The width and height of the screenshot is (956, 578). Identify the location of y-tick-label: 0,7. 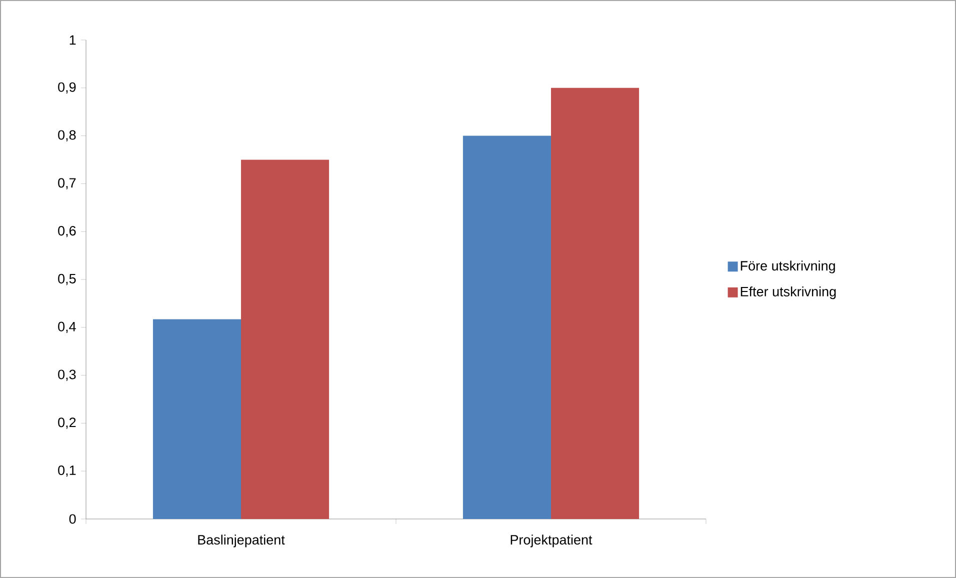
(67, 184).